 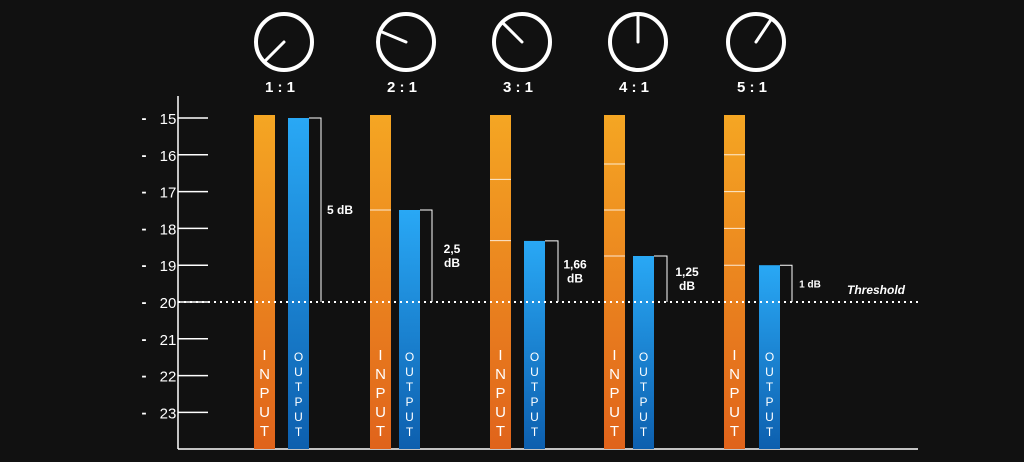 I want to click on y-tick-label: 21, so click(x=168, y=340).